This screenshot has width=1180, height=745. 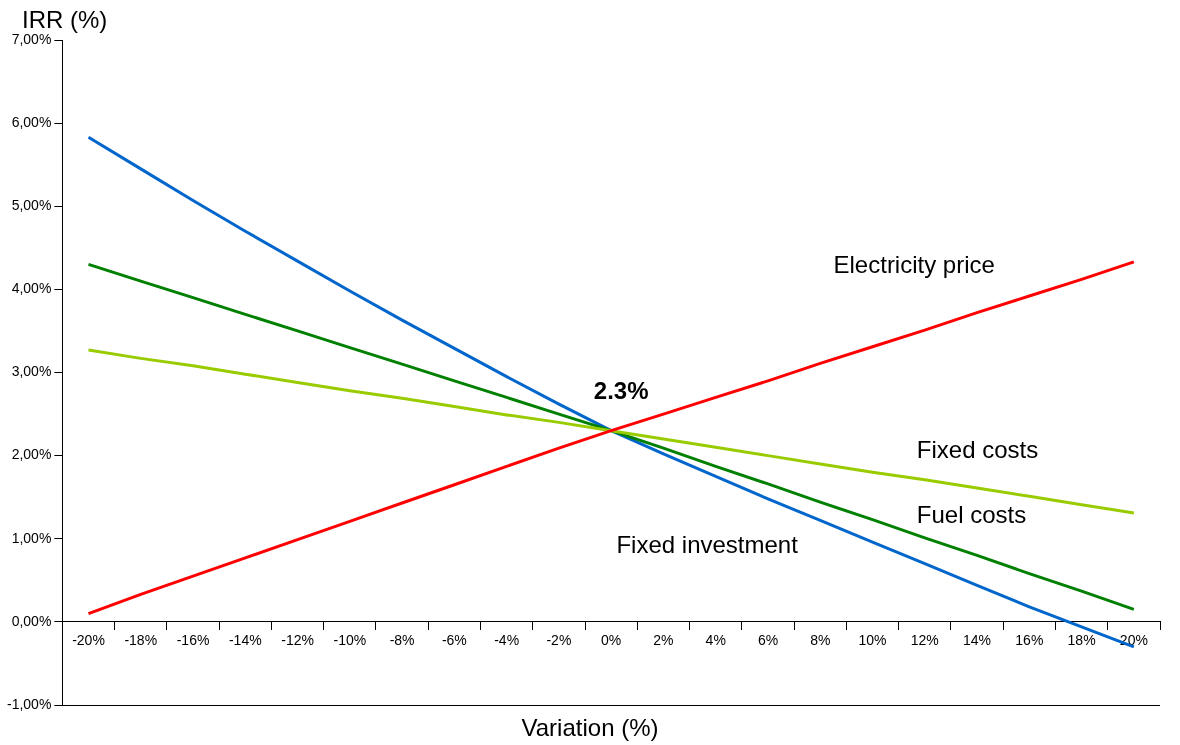 I want to click on series-label: Electricity price, so click(x=914, y=265).